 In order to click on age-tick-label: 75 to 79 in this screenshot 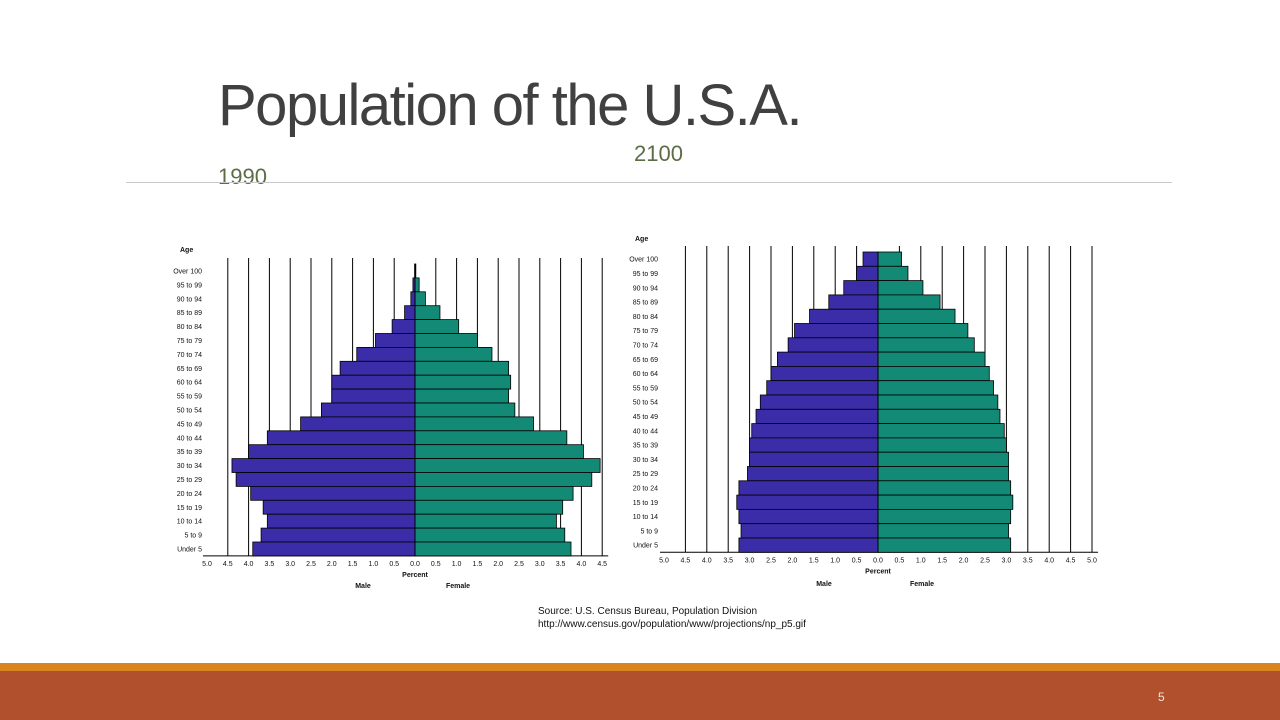, I will do `click(189, 341)`.